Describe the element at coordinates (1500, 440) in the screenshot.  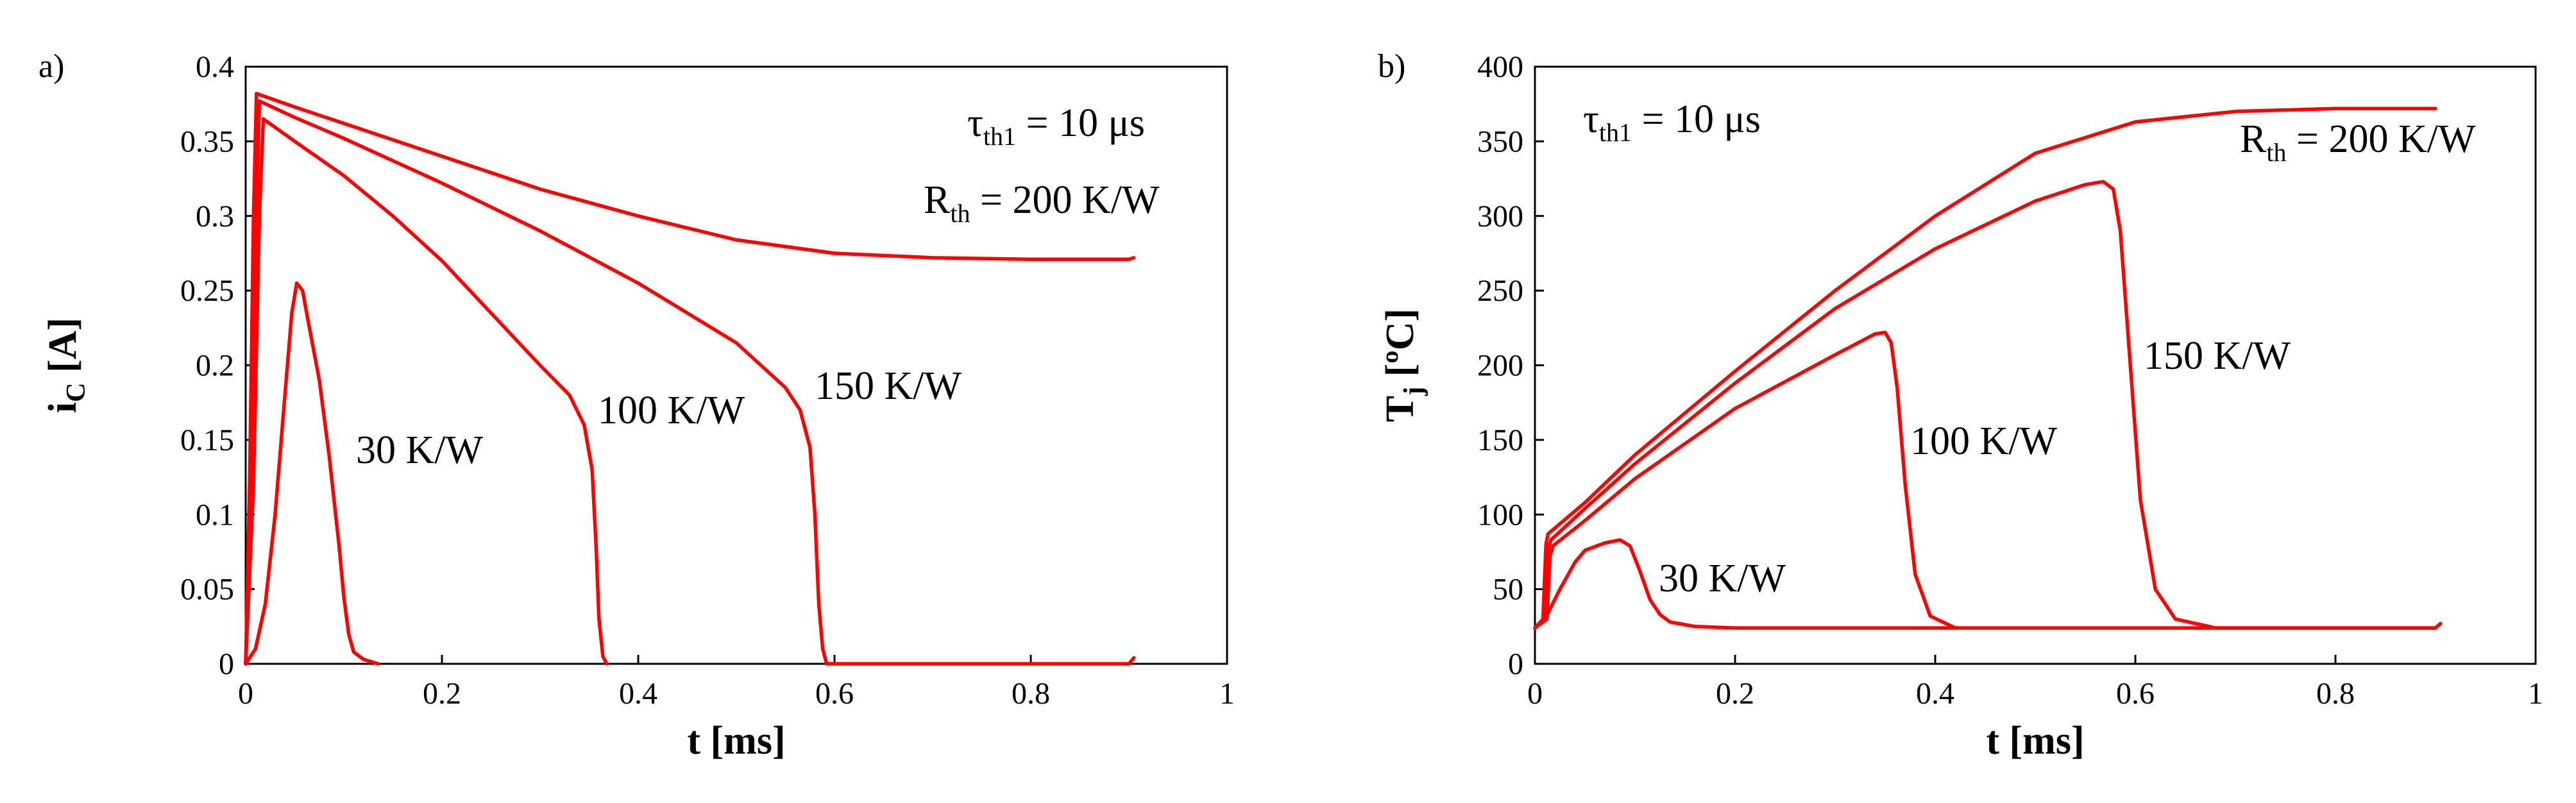
I see `y-tick-label: 150` at that location.